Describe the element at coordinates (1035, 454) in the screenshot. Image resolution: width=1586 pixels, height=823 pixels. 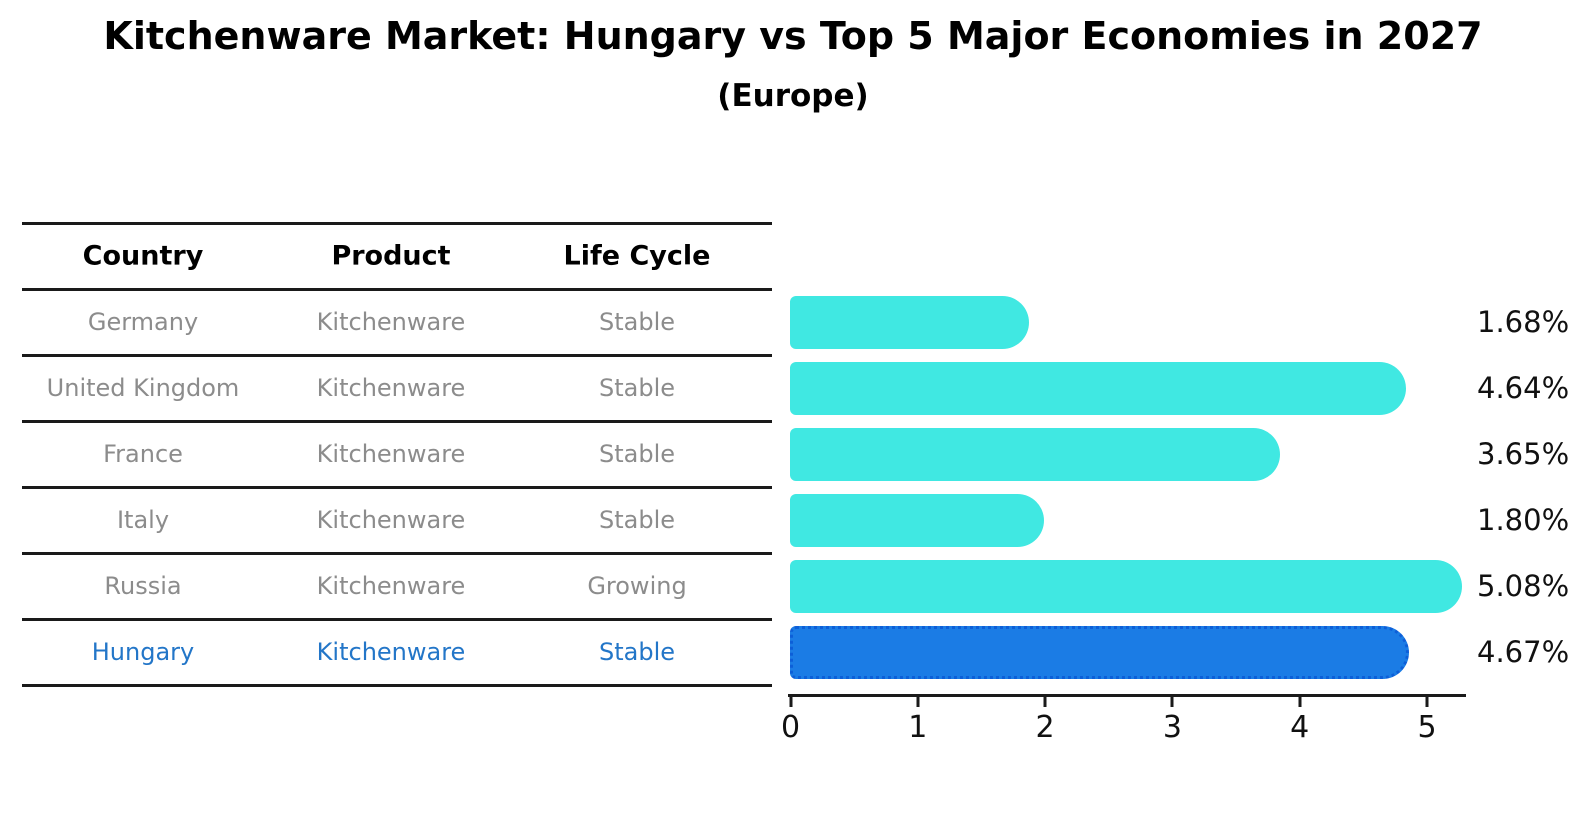
I see `bar-france` at that location.